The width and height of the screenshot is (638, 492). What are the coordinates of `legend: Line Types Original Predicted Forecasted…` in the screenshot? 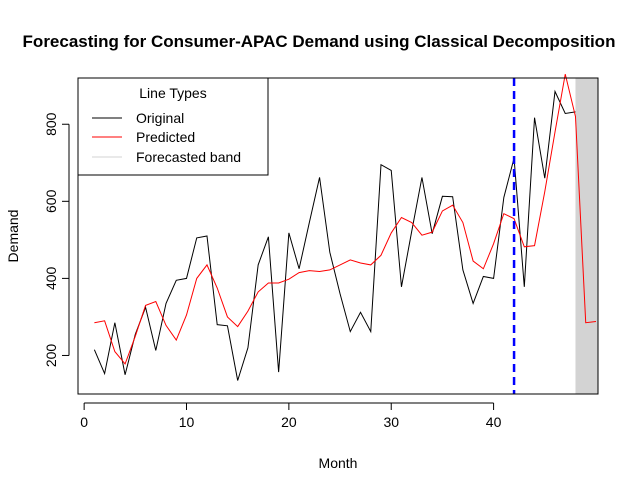 It's located at (173, 126).